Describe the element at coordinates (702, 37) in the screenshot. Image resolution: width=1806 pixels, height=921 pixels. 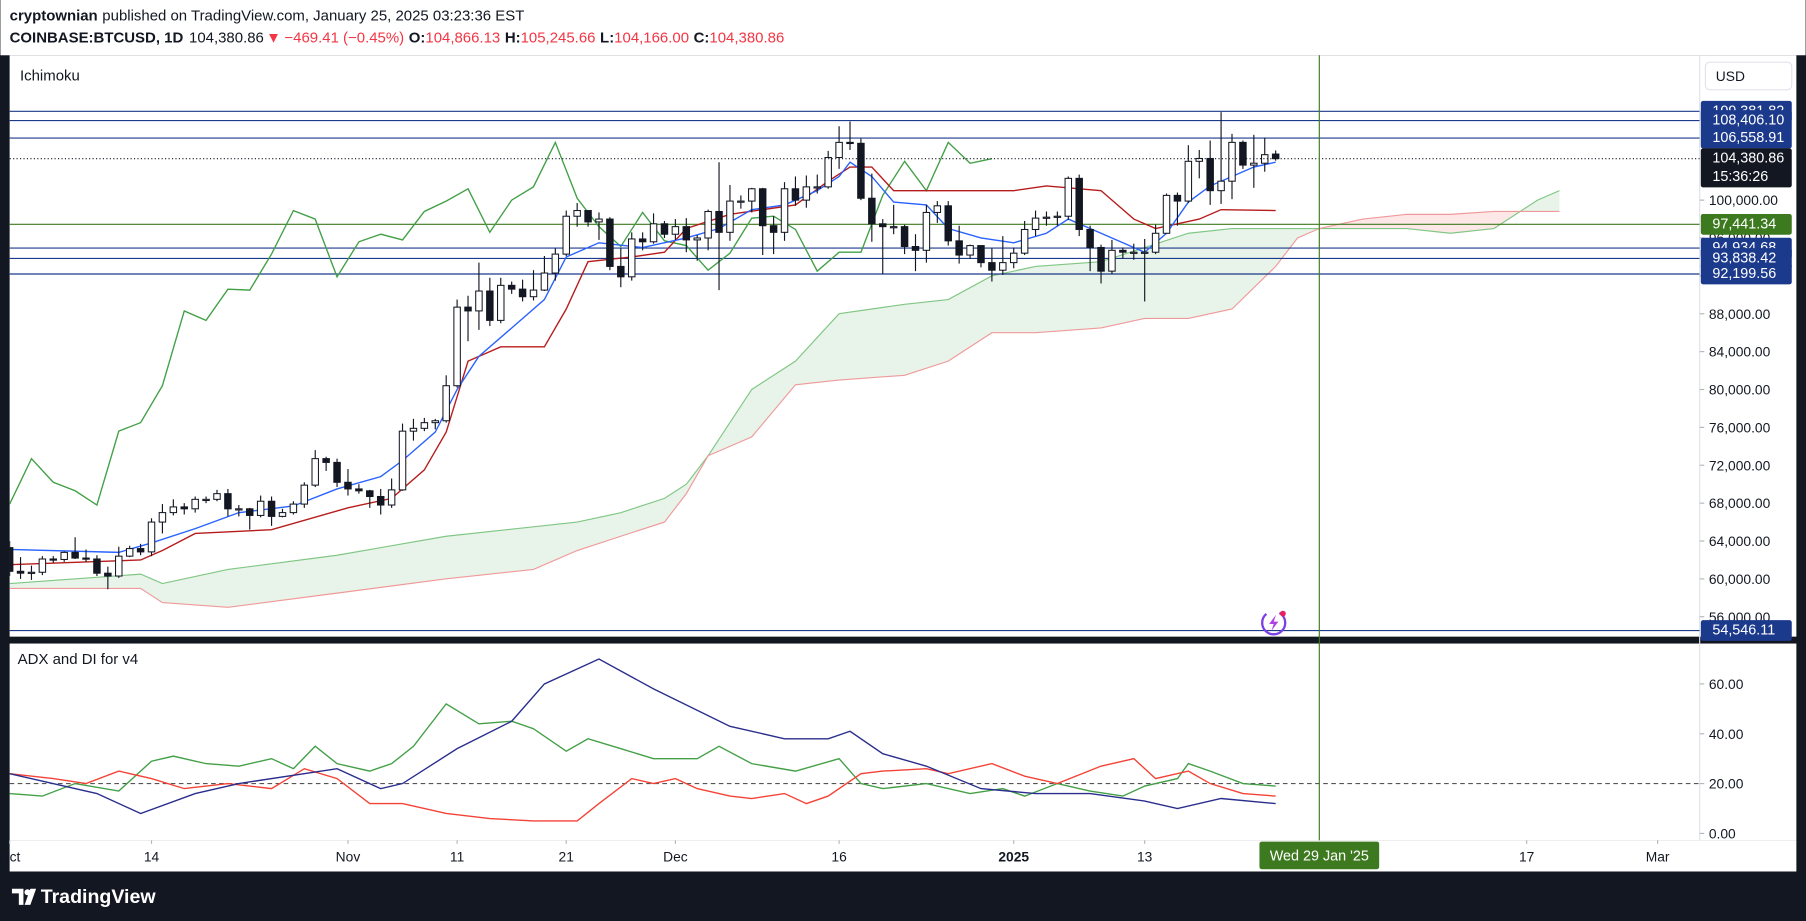
I see `ohlc-label: C:` at that location.